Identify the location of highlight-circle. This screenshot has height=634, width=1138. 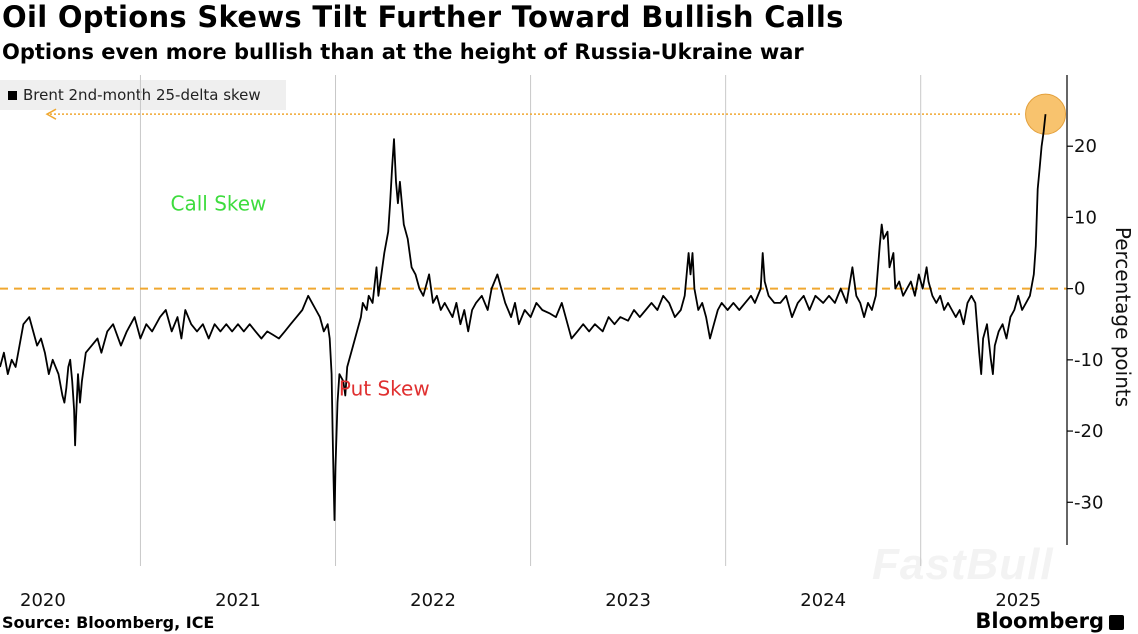
(1046, 114).